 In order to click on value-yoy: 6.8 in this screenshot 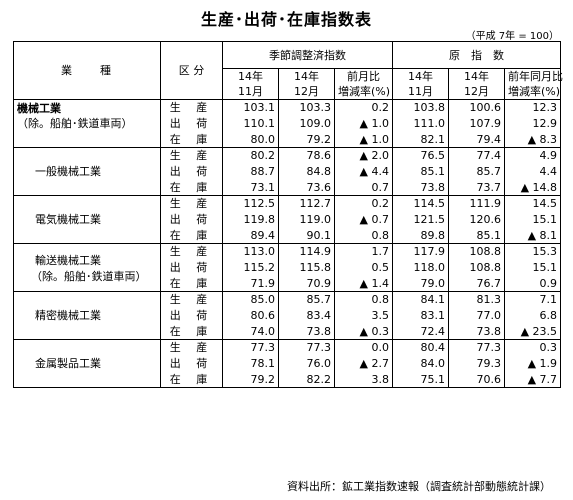, I will do `click(548, 315)`.